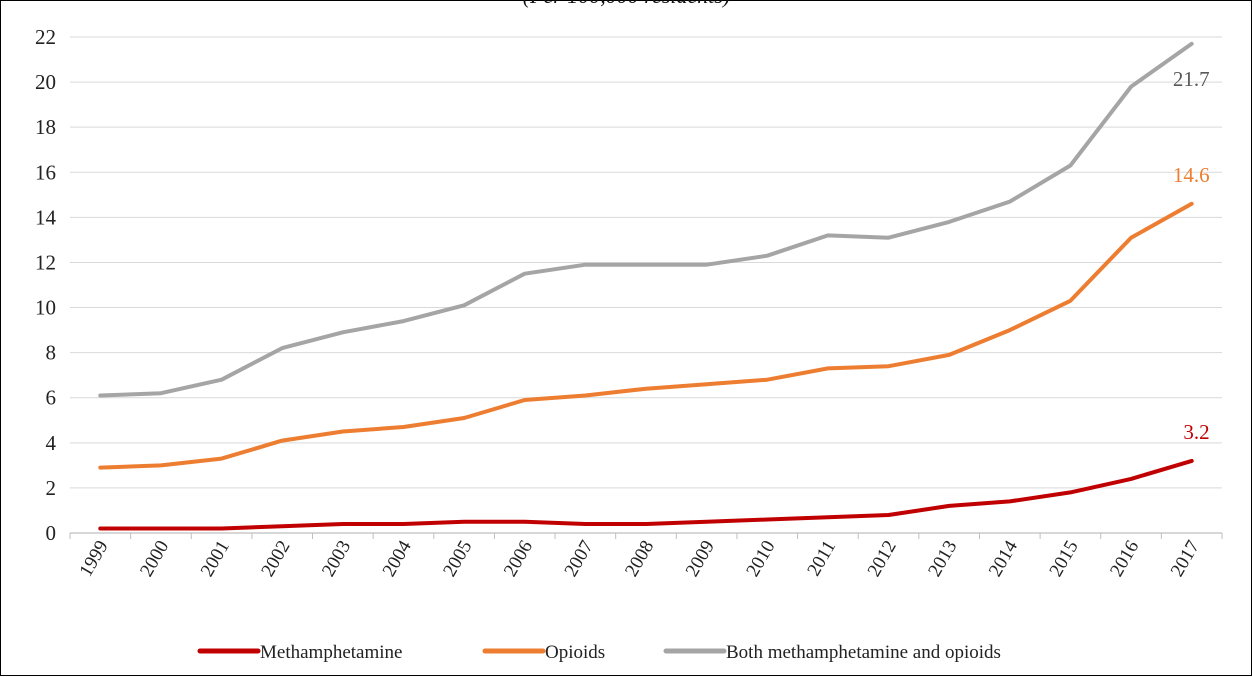 This screenshot has height=677, width=1253. I want to click on legend-label: Opioids, so click(575, 652).